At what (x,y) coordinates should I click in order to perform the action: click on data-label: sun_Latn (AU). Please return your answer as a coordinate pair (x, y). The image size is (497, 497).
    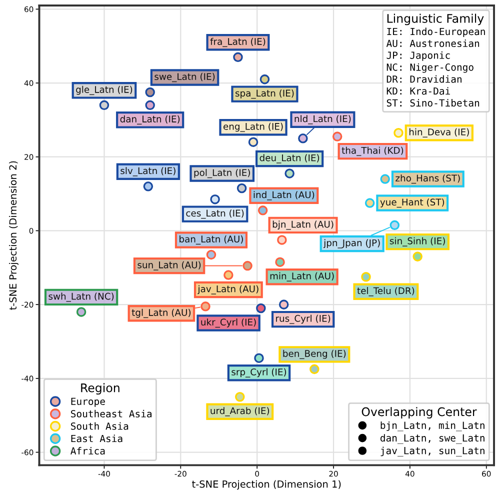
    Looking at the image, I should click on (169, 265).